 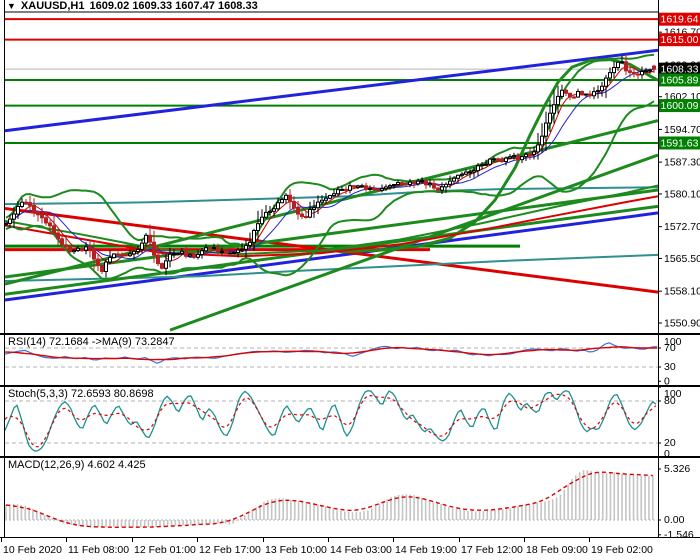 I want to click on macd-histogram, so click(x=329, y=499).